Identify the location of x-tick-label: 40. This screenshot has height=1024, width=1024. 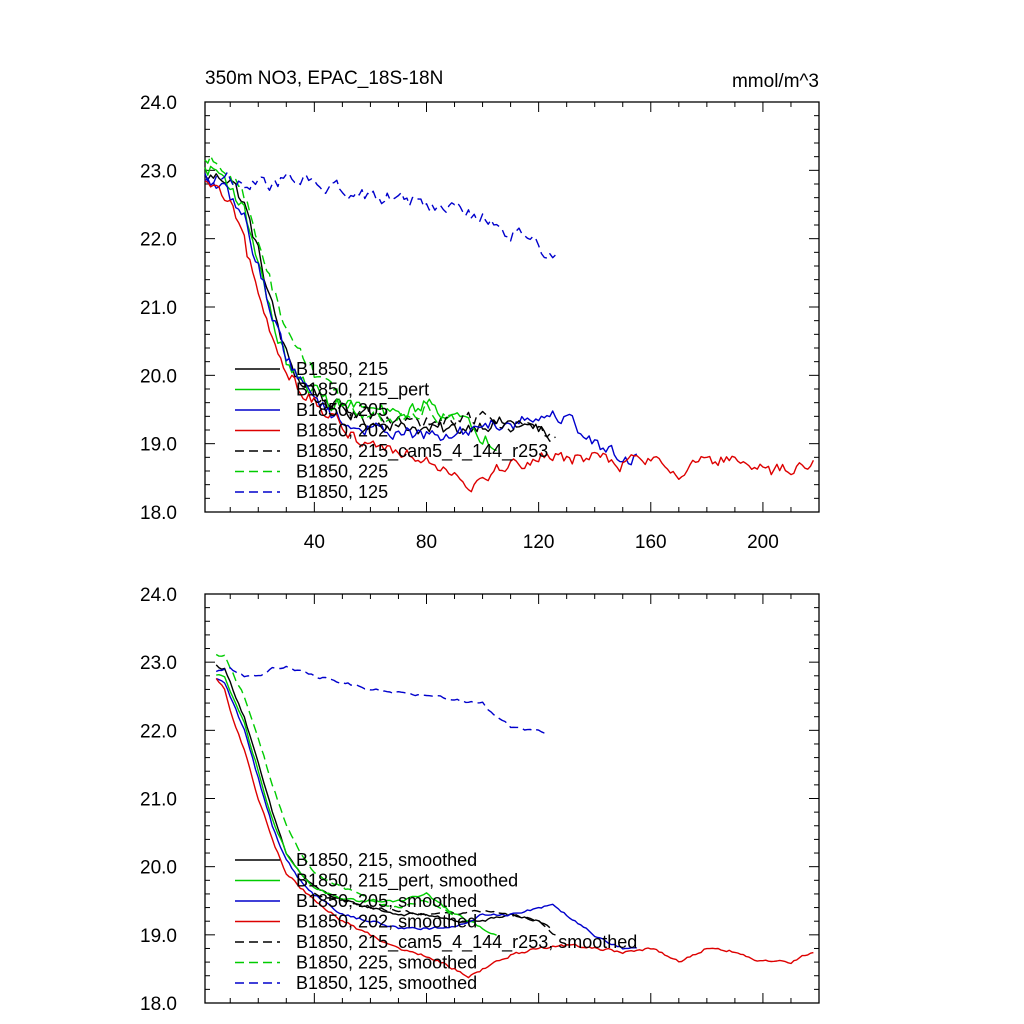
(314, 542).